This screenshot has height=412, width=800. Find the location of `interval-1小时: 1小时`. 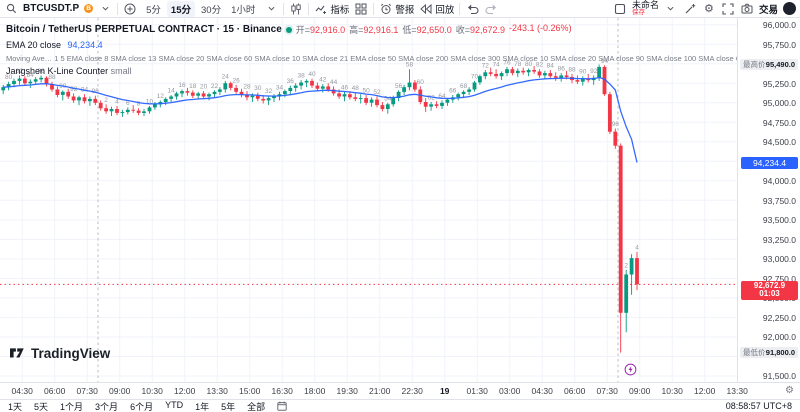

interval-1小时: 1小时 is located at coordinates (243, 10).